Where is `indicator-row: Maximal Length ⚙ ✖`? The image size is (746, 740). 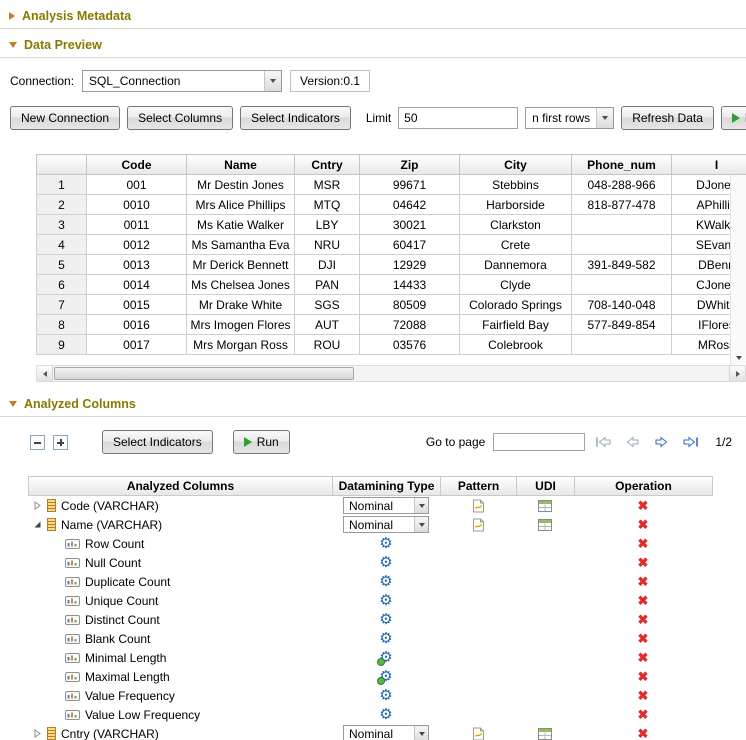
indicator-row: Maximal Length ⚙ ✖ is located at coordinates (370, 676).